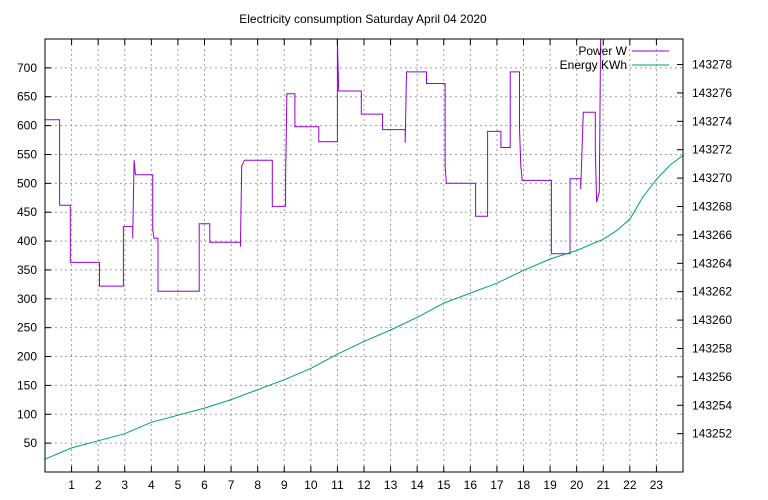  What do you see at coordinates (27, 328) in the screenshot?
I see `y-left-tick-label: 250` at bounding box center [27, 328].